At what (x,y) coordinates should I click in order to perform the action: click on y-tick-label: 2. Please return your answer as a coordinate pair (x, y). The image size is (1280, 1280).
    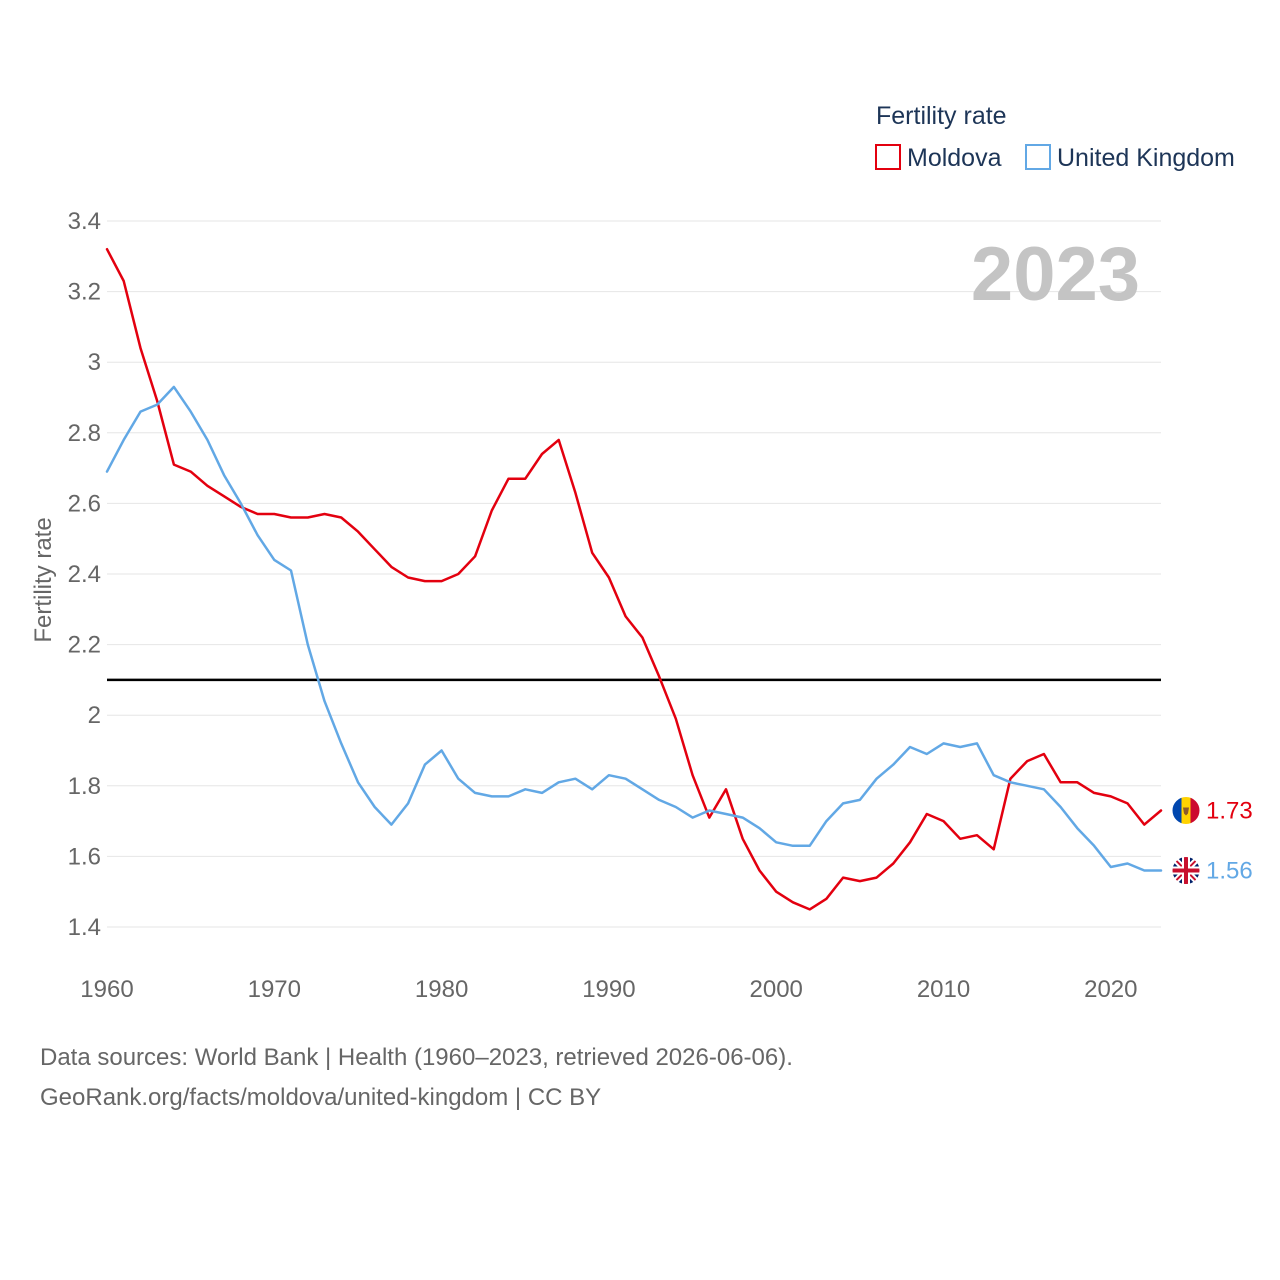
    Looking at the image, I should click on (94, 715).